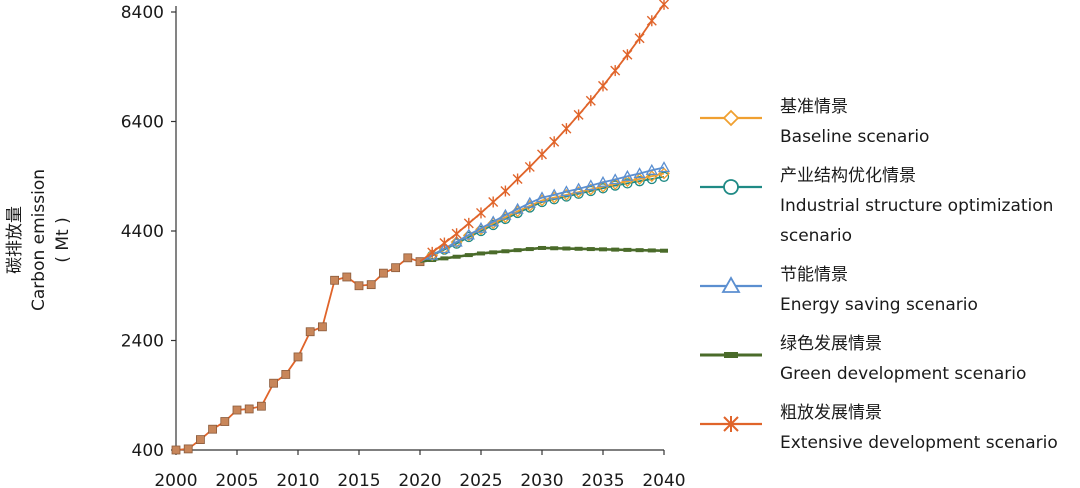 The height and width of the screenshot is (488, 1080). I want to click on historical-series, so click(298, 354).